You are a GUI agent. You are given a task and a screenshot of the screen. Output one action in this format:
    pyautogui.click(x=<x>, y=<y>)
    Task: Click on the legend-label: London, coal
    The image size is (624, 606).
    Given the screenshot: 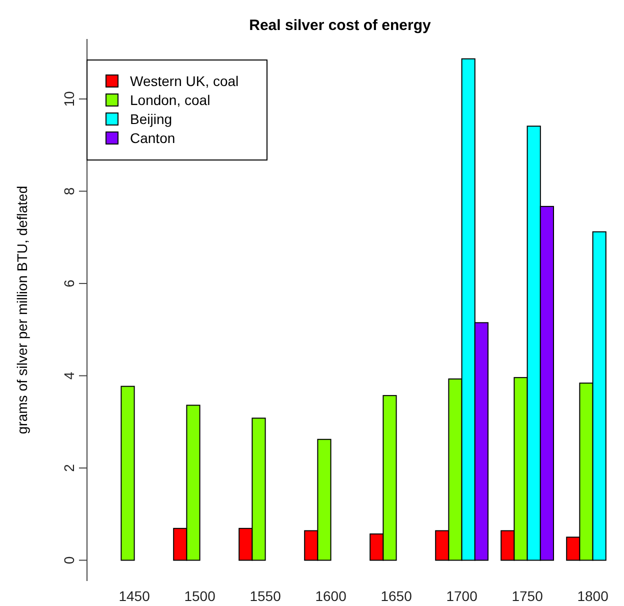 What is the action you would take?
    pyautogui.click(x=170, y=100)
    